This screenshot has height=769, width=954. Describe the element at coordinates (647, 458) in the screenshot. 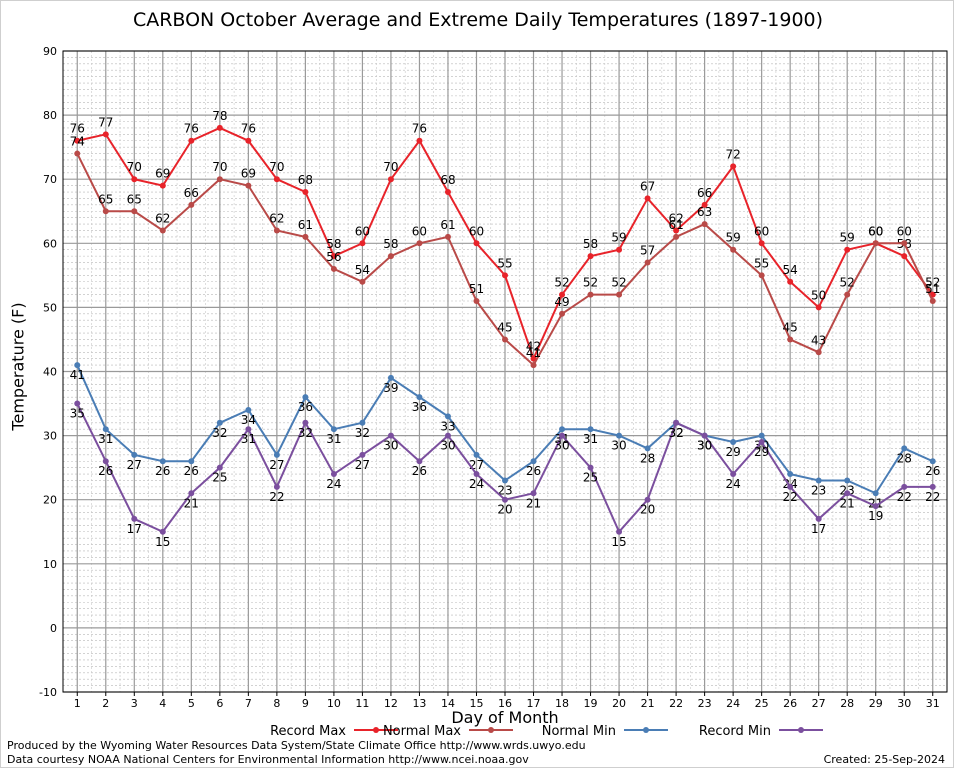

I see `data-label: 28` at that location.